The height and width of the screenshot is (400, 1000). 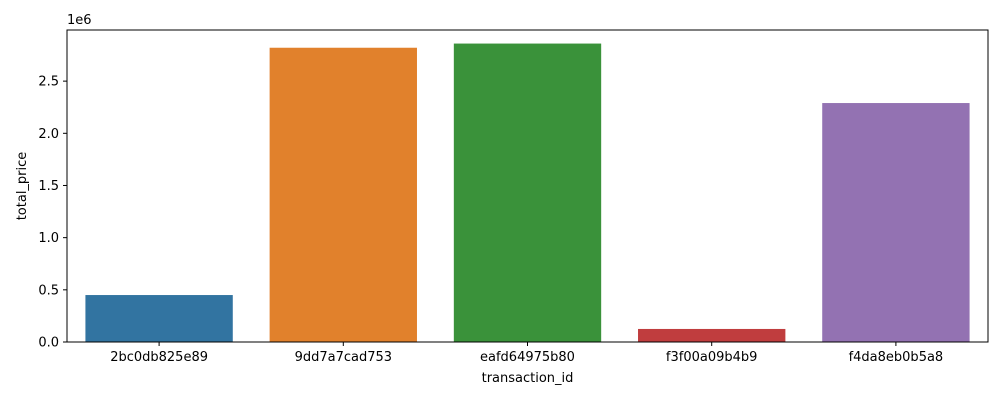 What do you see at coordinates (343, 194) in the screenshot?
I see `bar-9dd7a7cad753` at bounding box center [343, 194].